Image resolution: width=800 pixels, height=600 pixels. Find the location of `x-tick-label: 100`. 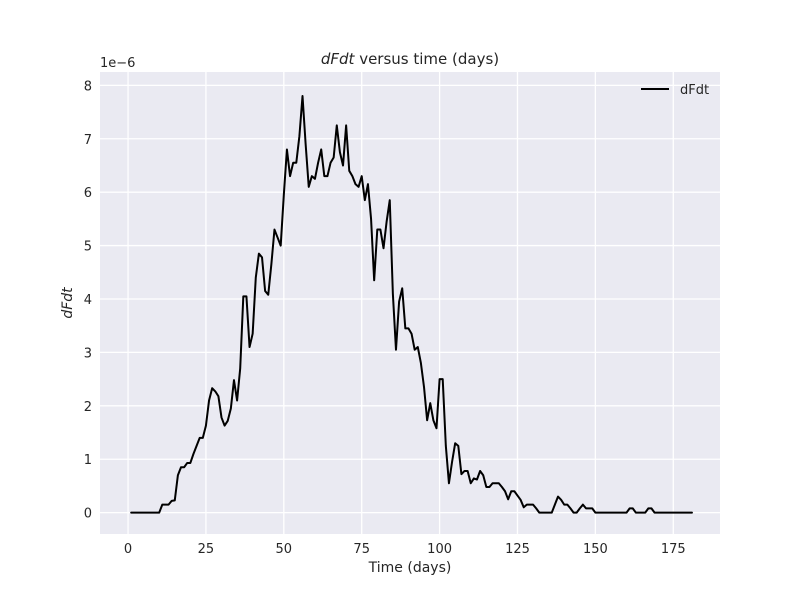

x-tick-label: 100 is located at coordinates (439, 549).